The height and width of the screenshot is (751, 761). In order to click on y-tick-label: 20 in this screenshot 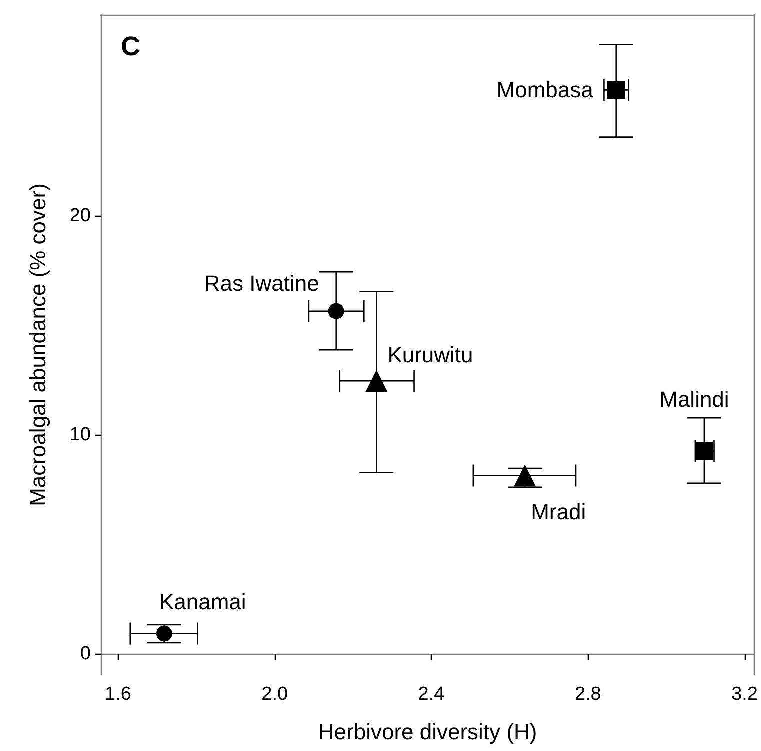, I will do `click(80, 215)`.